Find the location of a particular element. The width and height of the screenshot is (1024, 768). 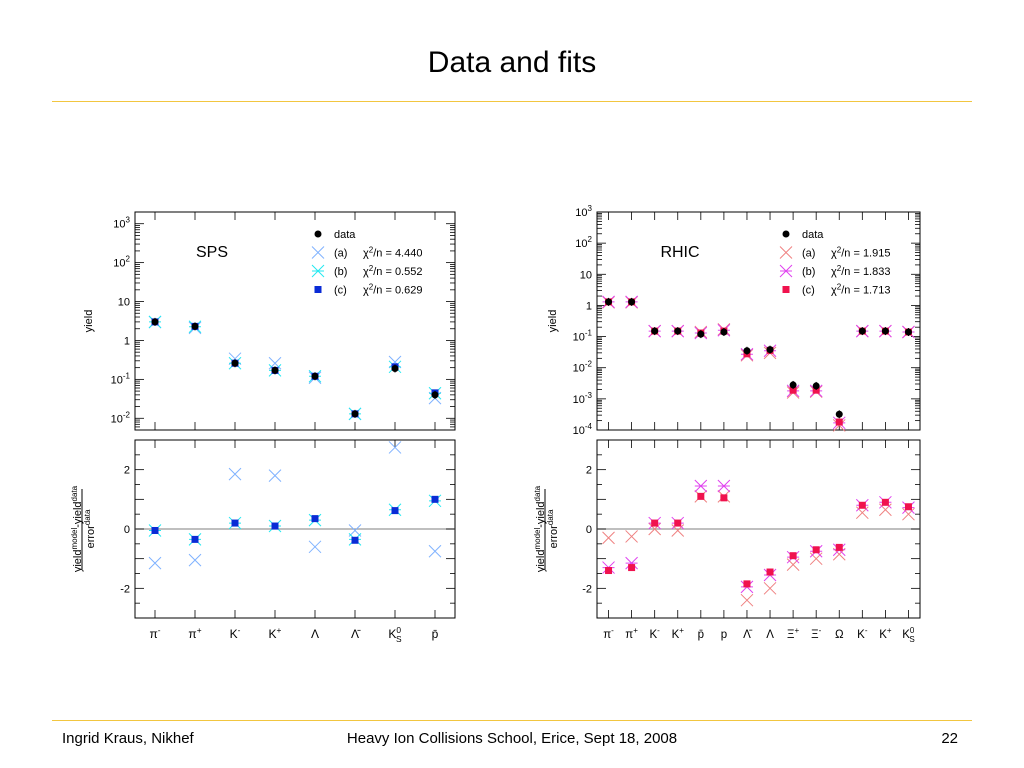

rhic-r-tick-label: -2 is located at coordinates (587, 589).